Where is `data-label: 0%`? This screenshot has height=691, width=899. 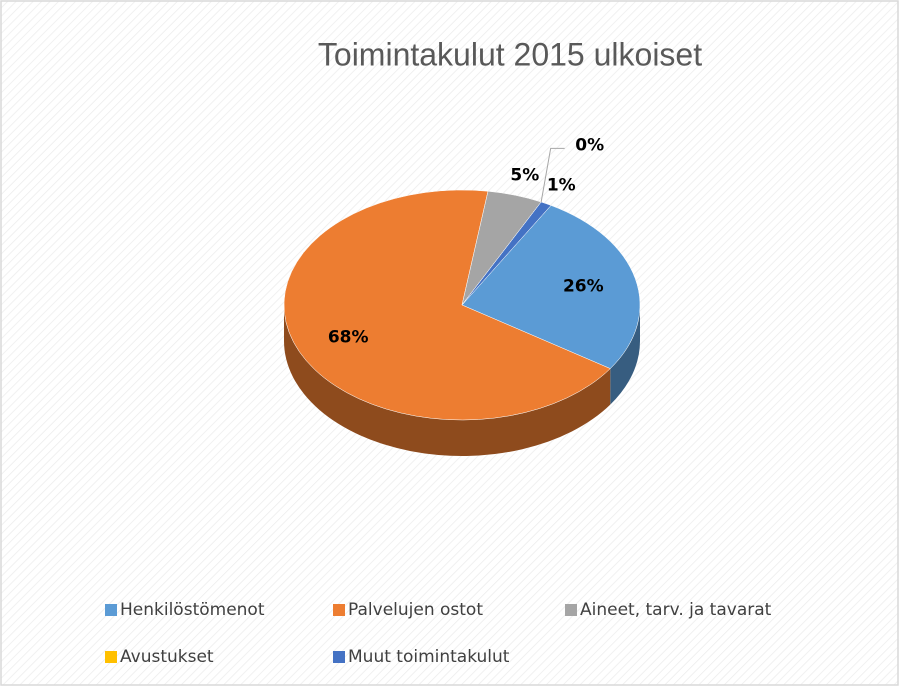 data-label: 0% is located at coordinates (589, 145).